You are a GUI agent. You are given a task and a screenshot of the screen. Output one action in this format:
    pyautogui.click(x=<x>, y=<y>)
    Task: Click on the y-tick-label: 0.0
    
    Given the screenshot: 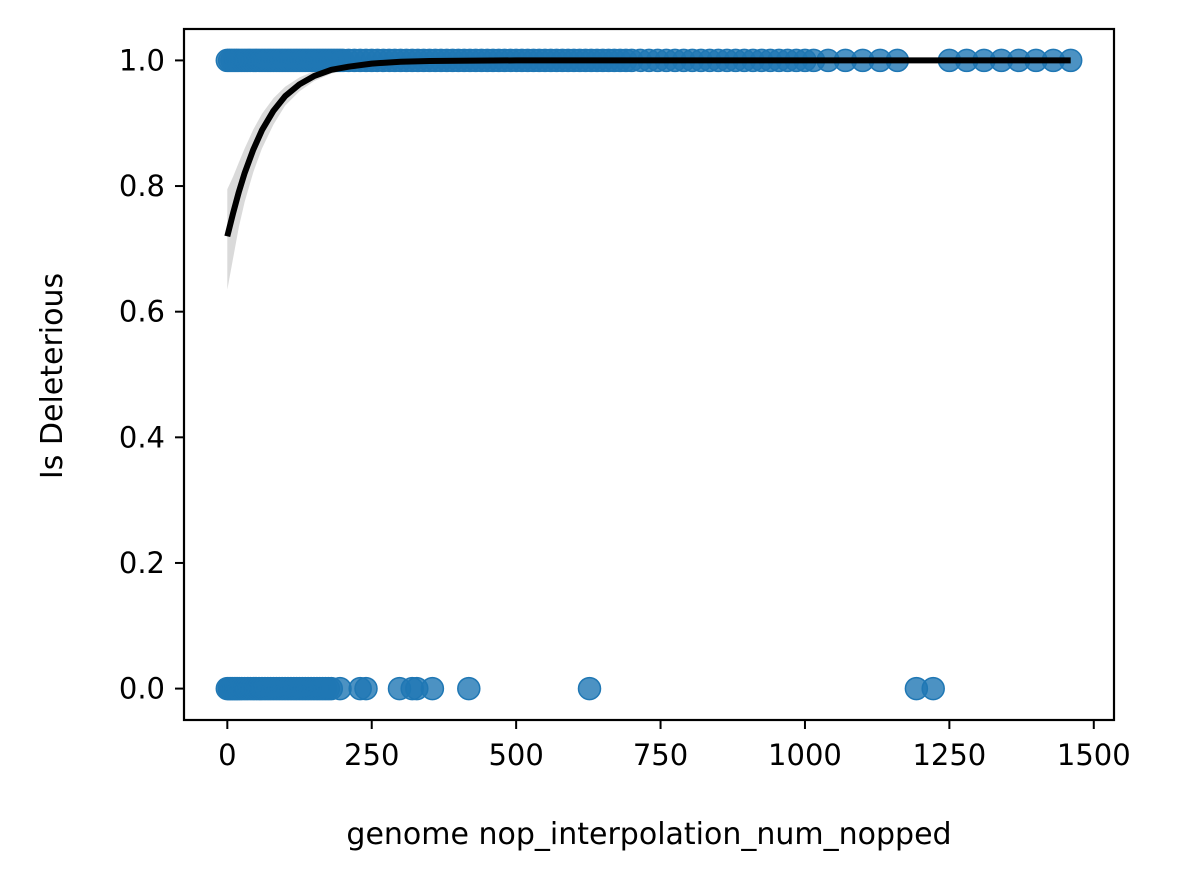 What is the action you would take?
    pyautogui.click(x=142, y=689)
    